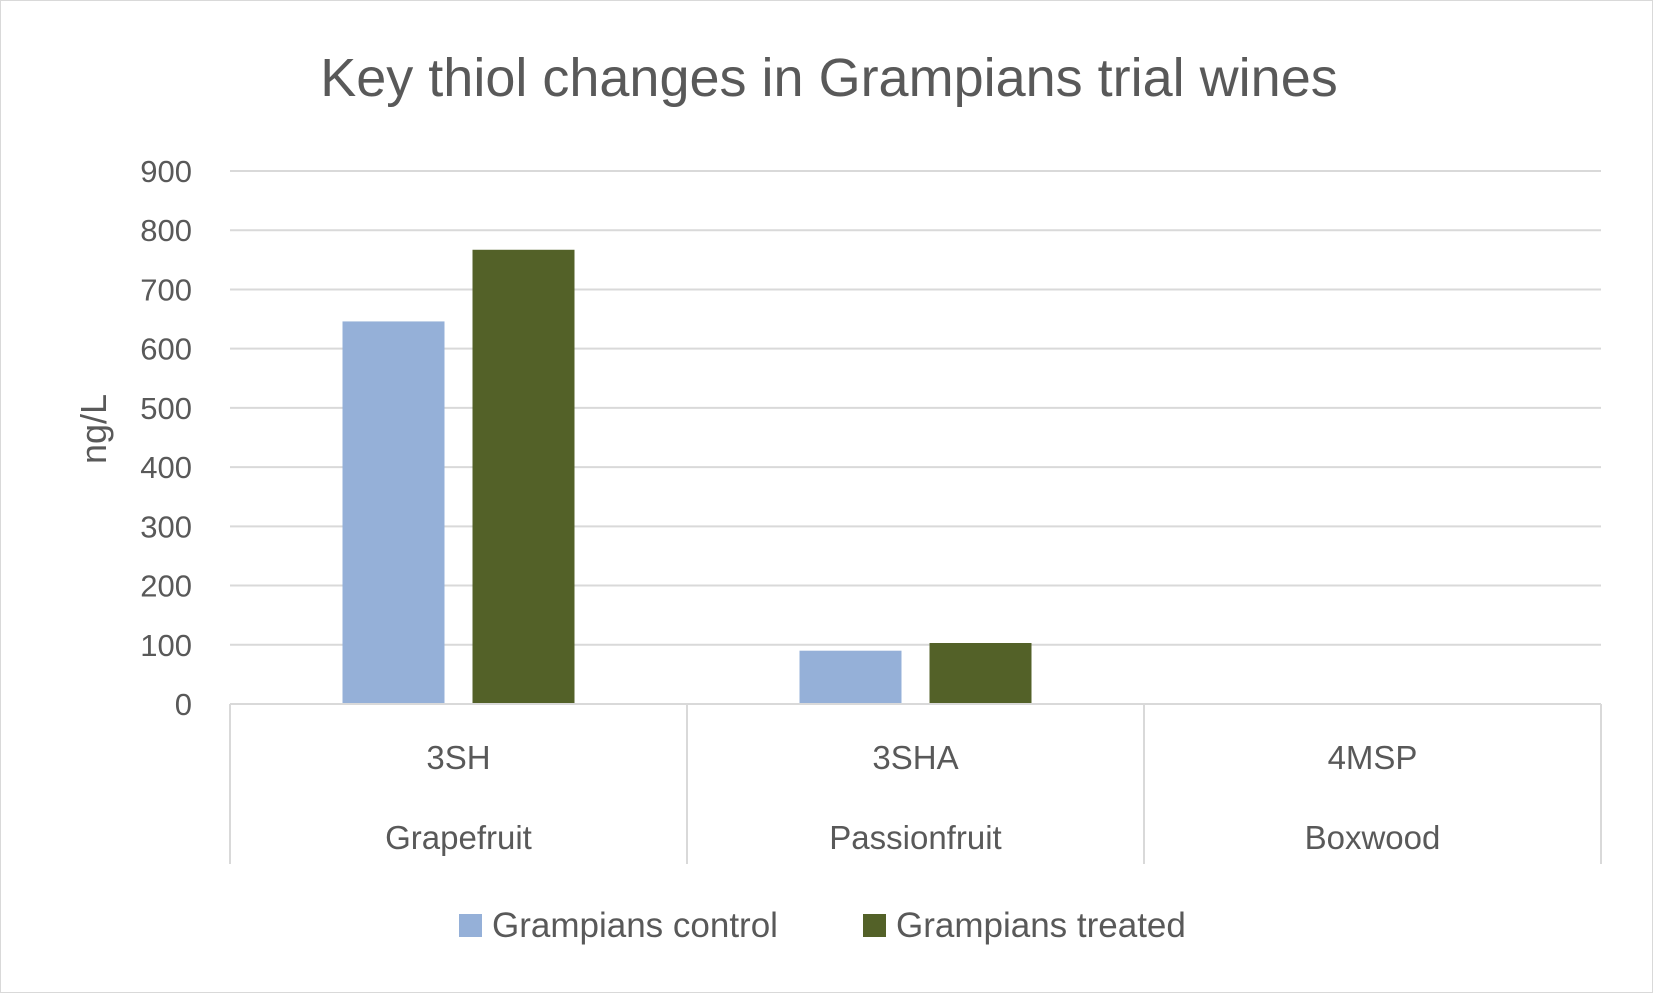 This screenshot has height=993, width=1653. What do you see at coordinates (980, 673) in the screenshot?
I see `bar-treated-3sha` at bounding box center [980, 673].